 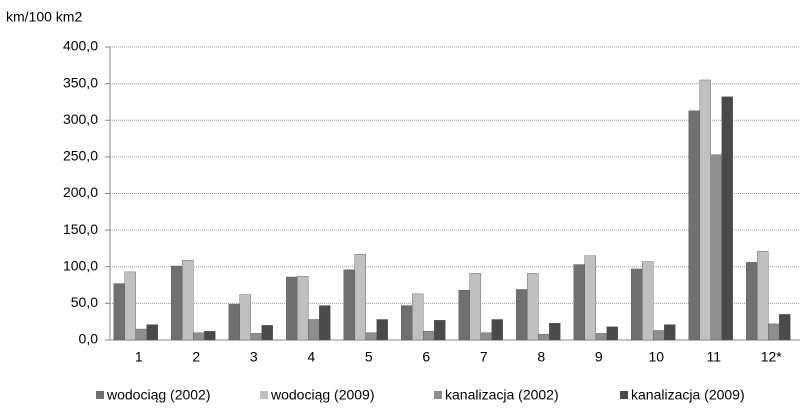 I want to click on y-tick-label: 250,0, so click(x=80, y=156).